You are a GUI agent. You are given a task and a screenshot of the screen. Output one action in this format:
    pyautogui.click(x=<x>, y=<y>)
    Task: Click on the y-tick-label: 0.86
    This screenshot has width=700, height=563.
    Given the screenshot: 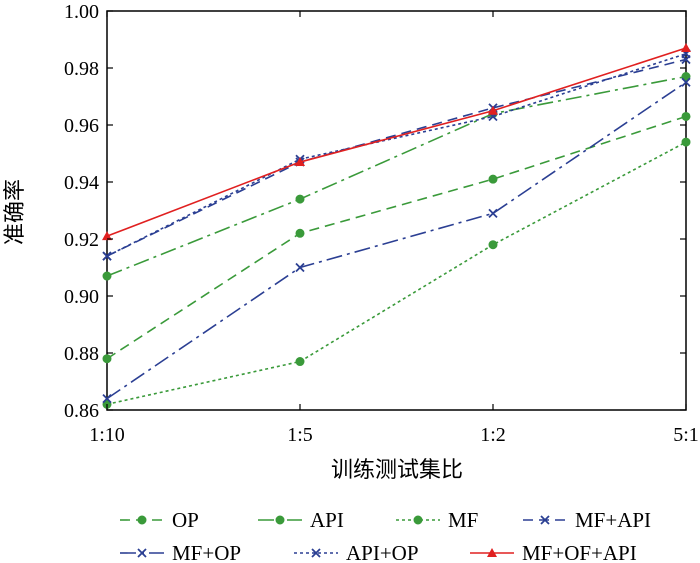 What is the action you would take?
    pyautogui.click(x=81, y=411)
    